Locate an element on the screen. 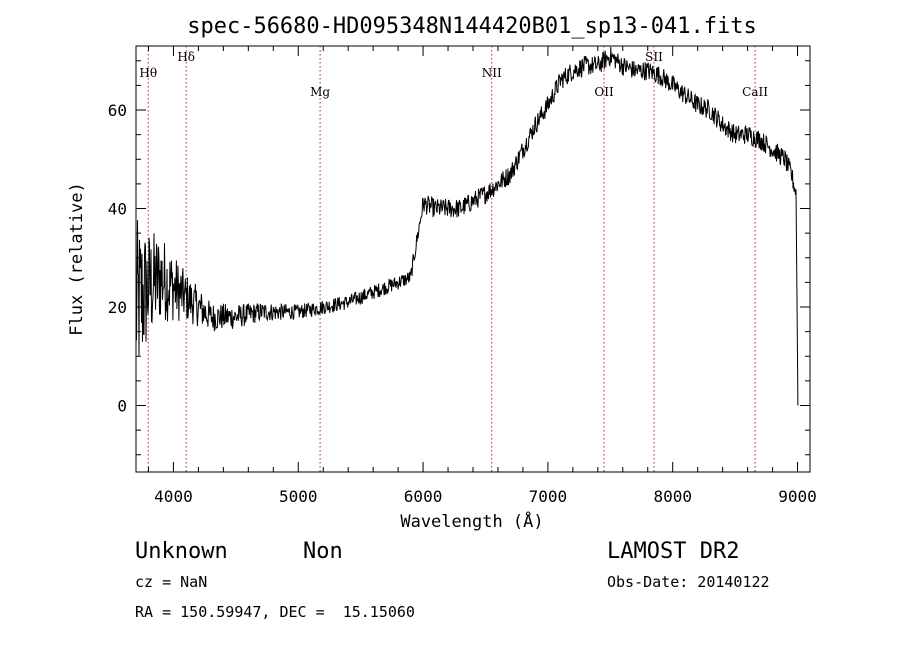  x-tick-label: 7000 is located at coordinates (548, 496).